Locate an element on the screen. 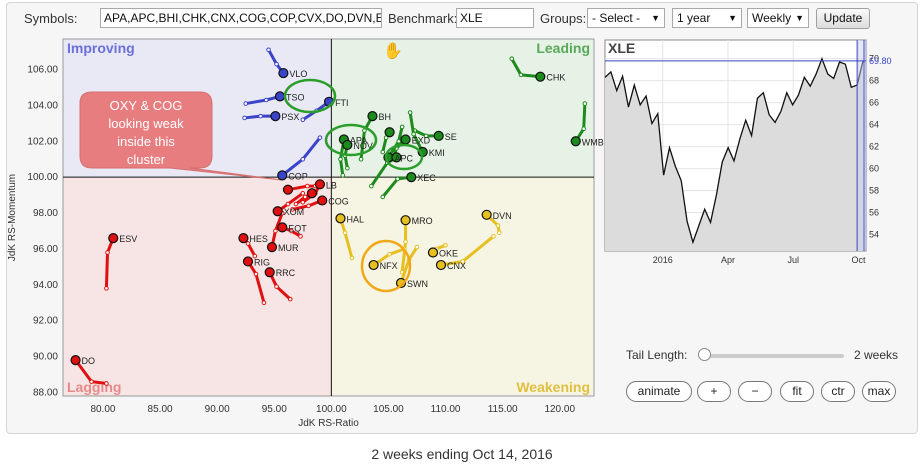  symbol-label: CNX is located at coordinates (456, 266).